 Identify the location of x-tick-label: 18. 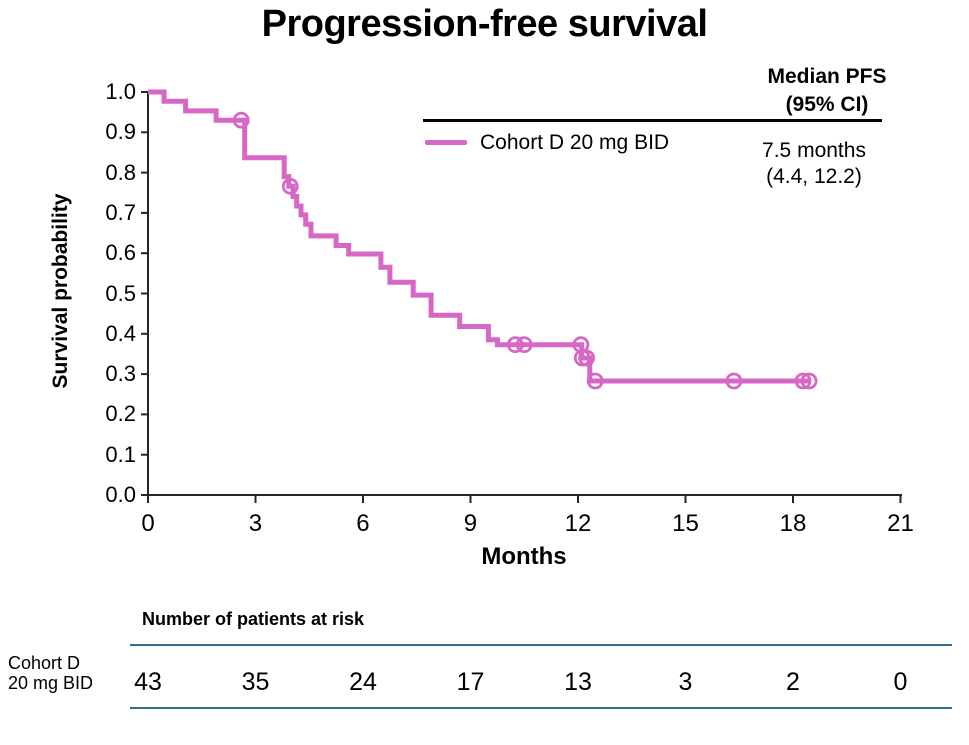
(793, 523).